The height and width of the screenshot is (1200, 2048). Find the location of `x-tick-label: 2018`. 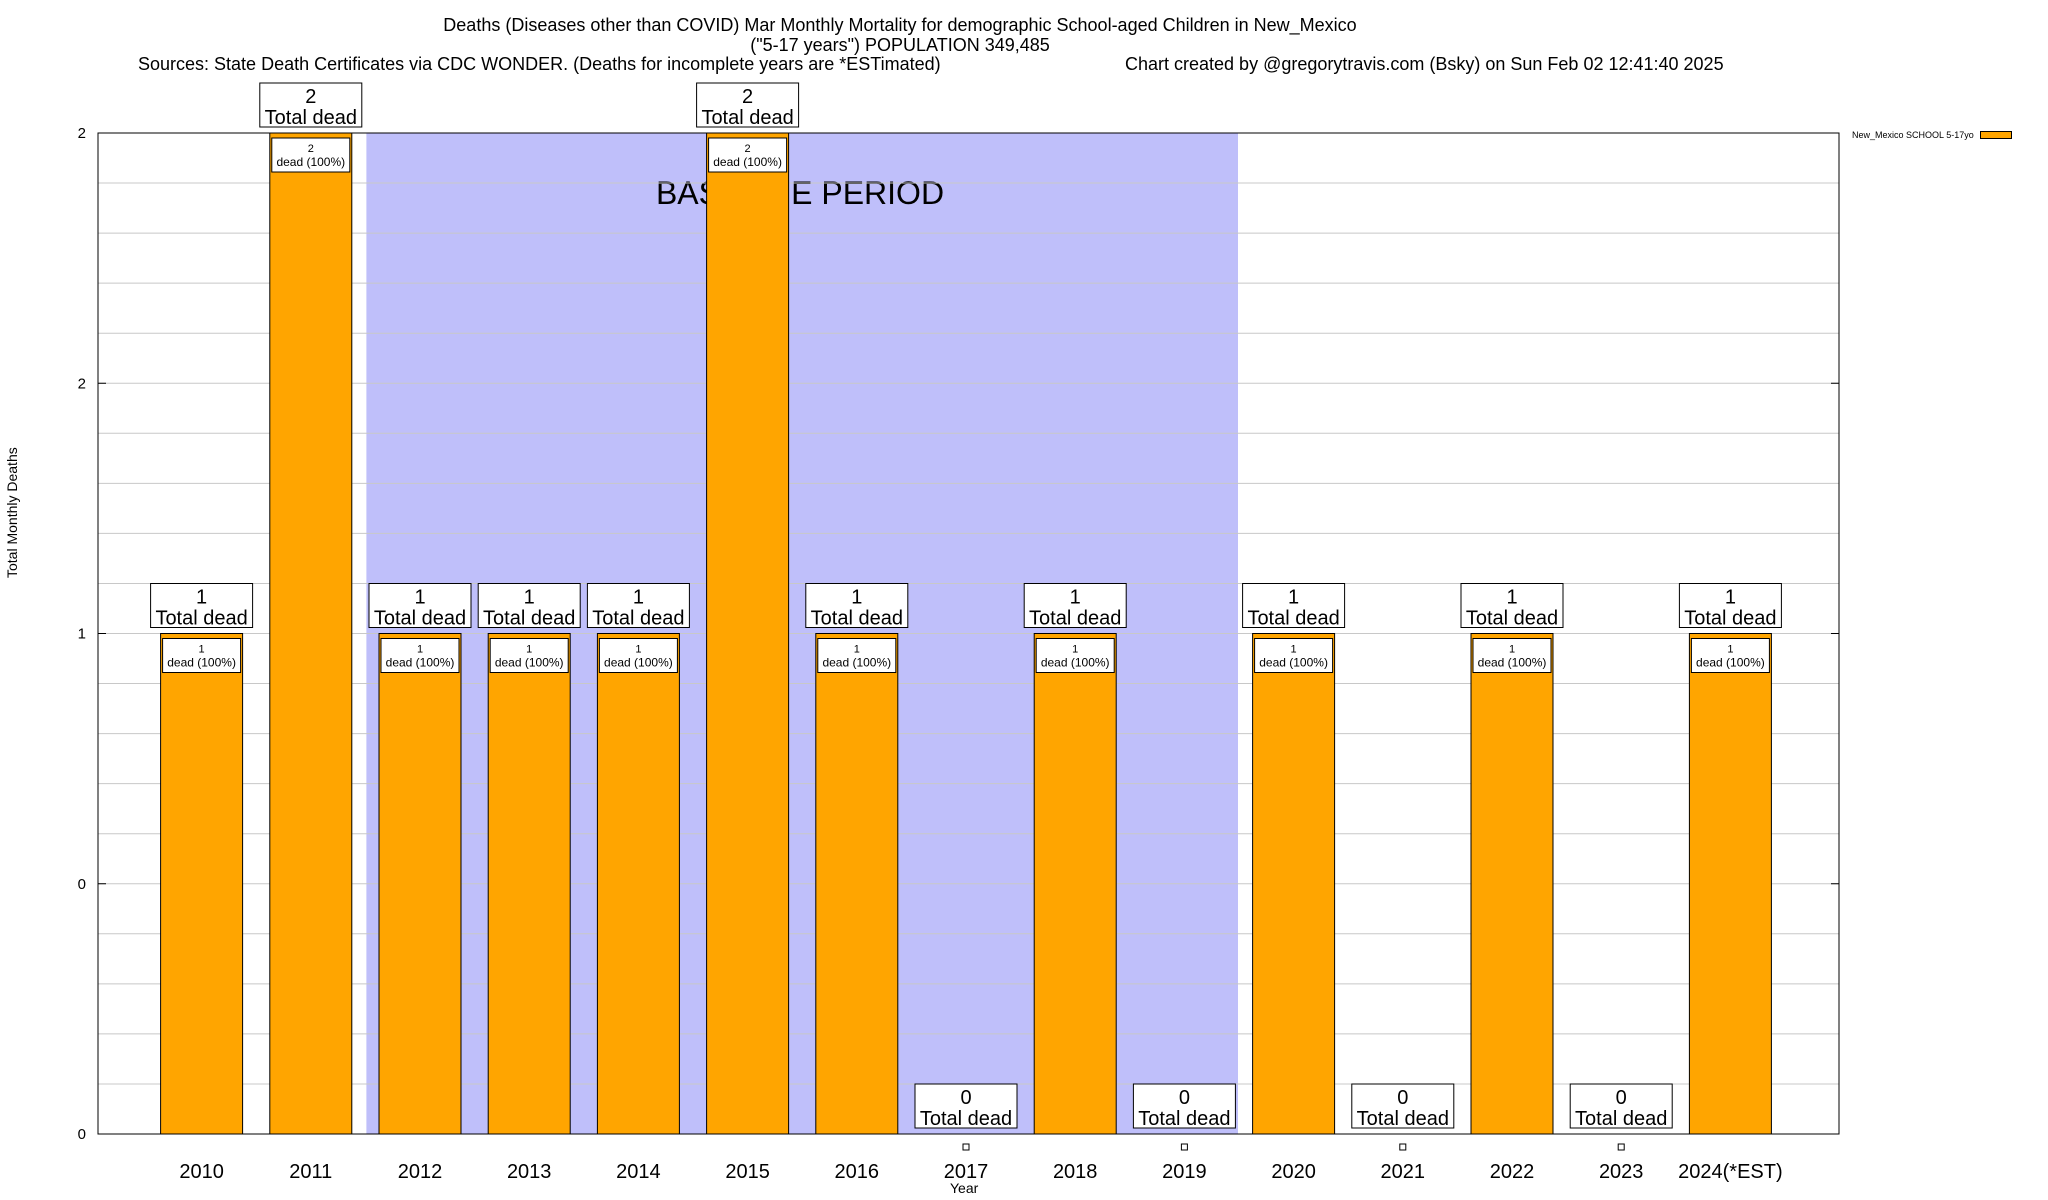

x-tick-label: 2018 is located at coordinates (1075, 1172).